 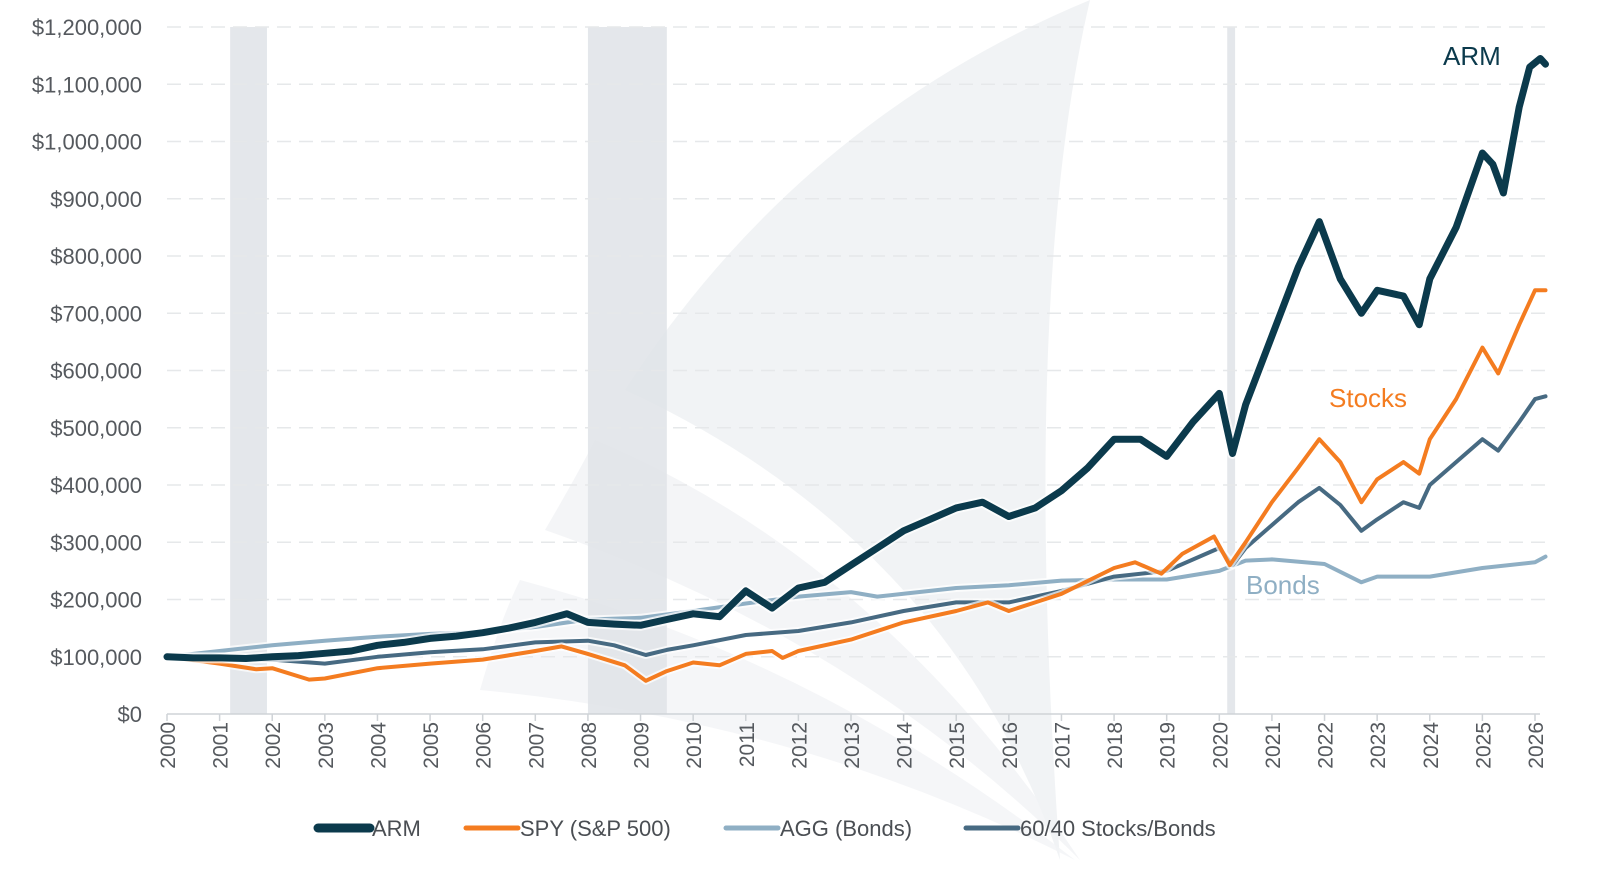 I want to click on x-tick-label: 2021, so click(x=1273, y=745).